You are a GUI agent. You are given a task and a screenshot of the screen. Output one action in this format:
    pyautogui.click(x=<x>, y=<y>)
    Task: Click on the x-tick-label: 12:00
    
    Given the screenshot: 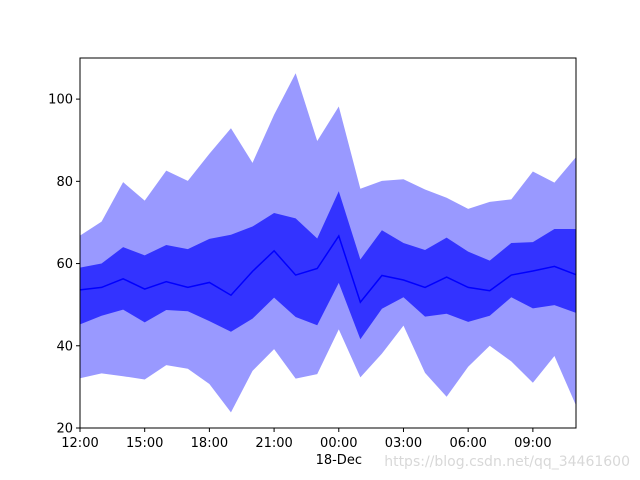 What is the action you would take?
    pyautogui.click(x=79, y=443)
    